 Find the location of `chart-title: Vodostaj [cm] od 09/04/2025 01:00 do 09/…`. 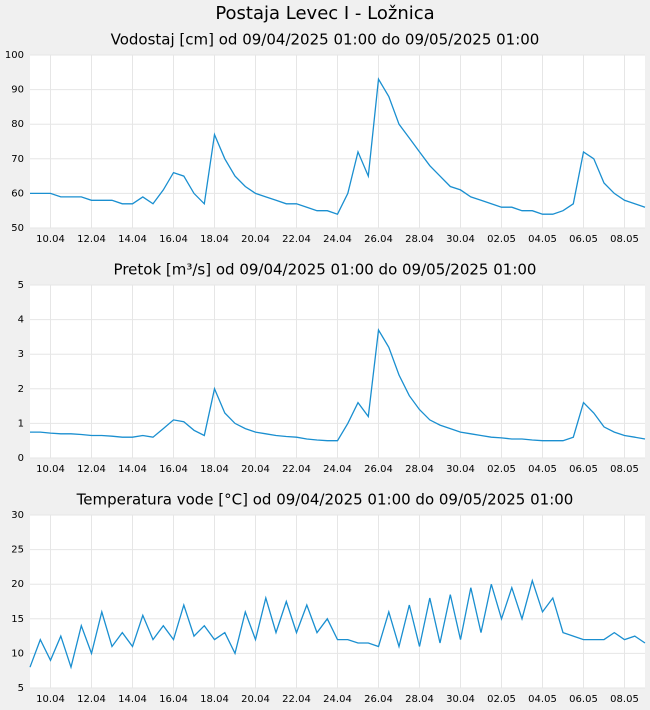

chart-title: Vodostaj [cm] od 09/04/2025 01:00 do 09/… is located at coordinates (325, 40).